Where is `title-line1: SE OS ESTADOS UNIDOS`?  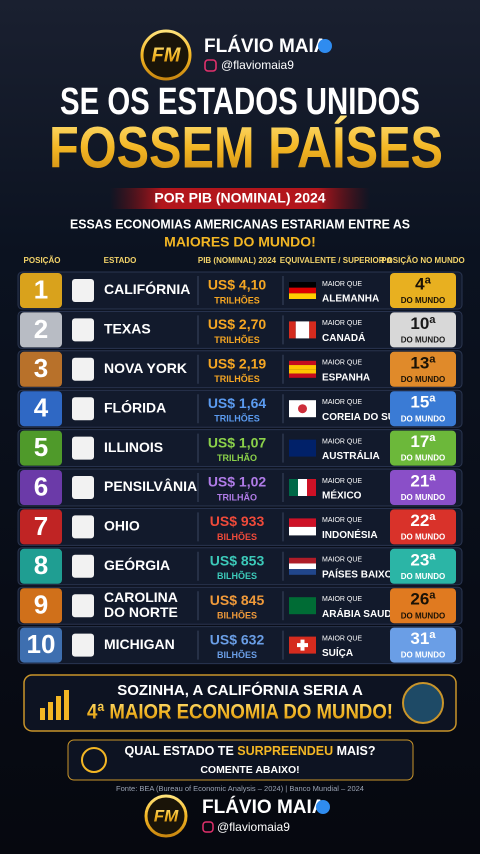
title-line1: SE OS ESTADOS UNIDOS is located at coordinates (240, 102).